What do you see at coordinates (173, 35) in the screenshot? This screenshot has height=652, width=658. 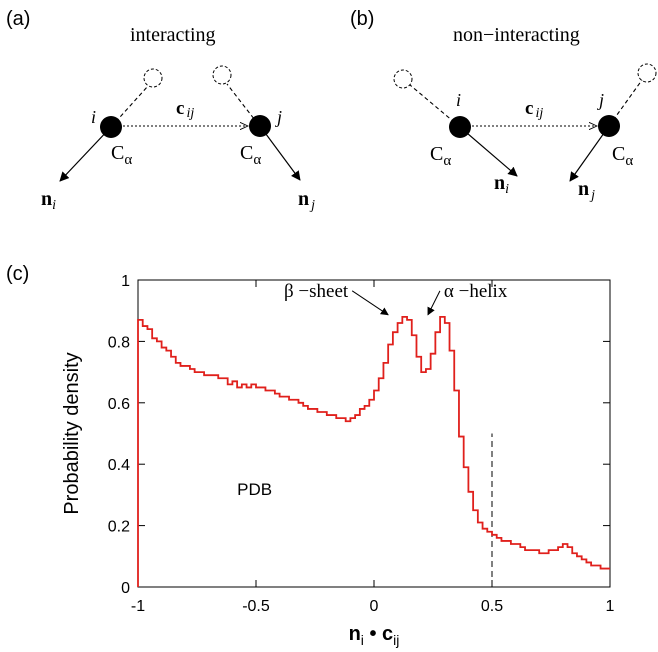 I see `panel-a-title: interacting` at bounding box center [173, 35].